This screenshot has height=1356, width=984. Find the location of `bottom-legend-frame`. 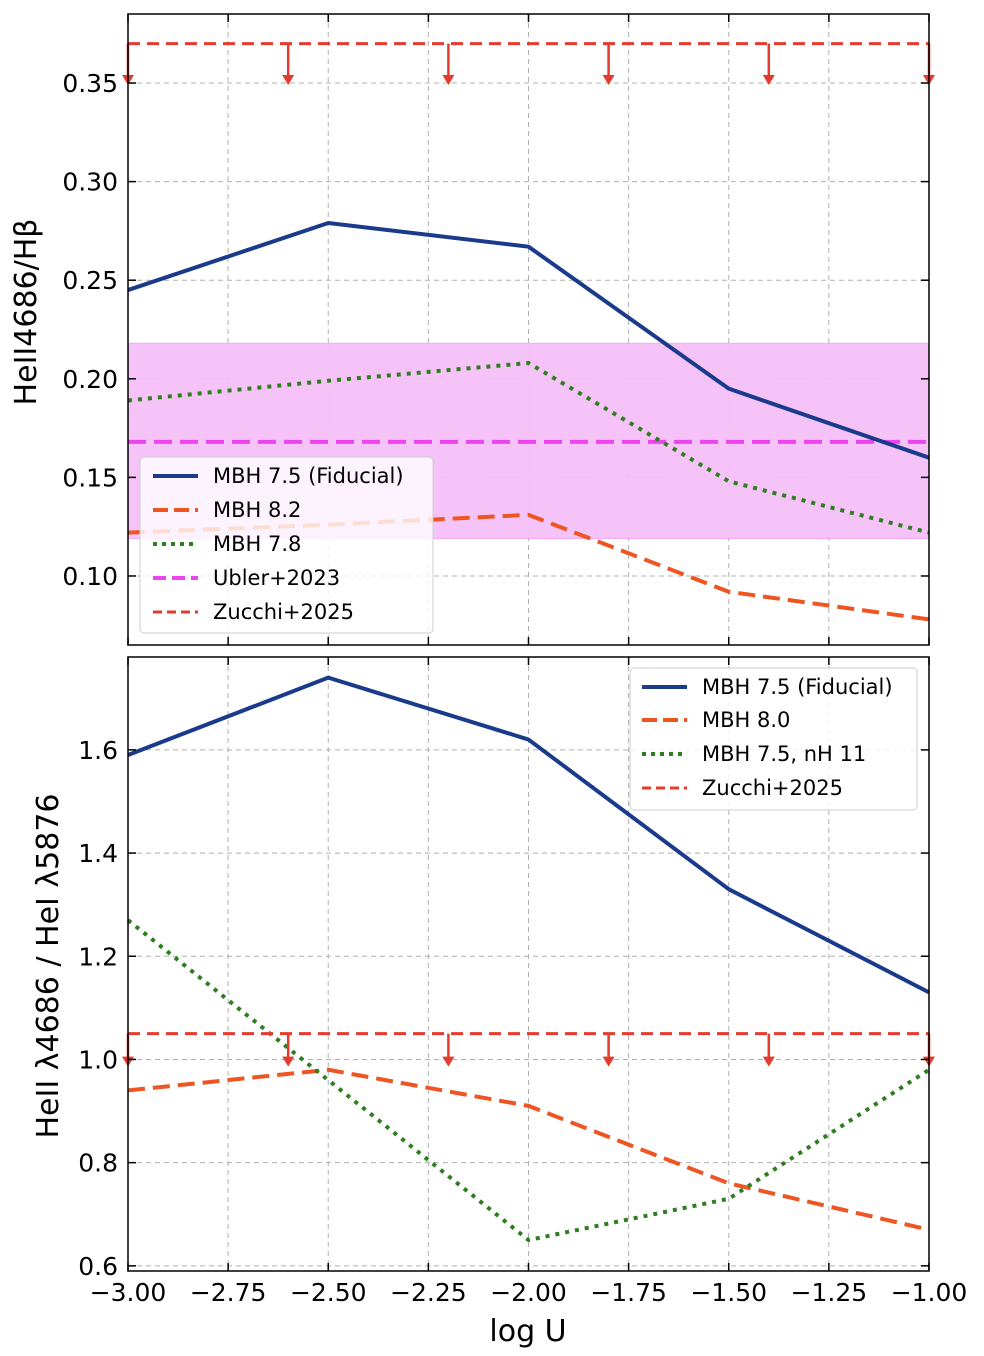

bottom-legend-frame is located at coordinates (773, 739).